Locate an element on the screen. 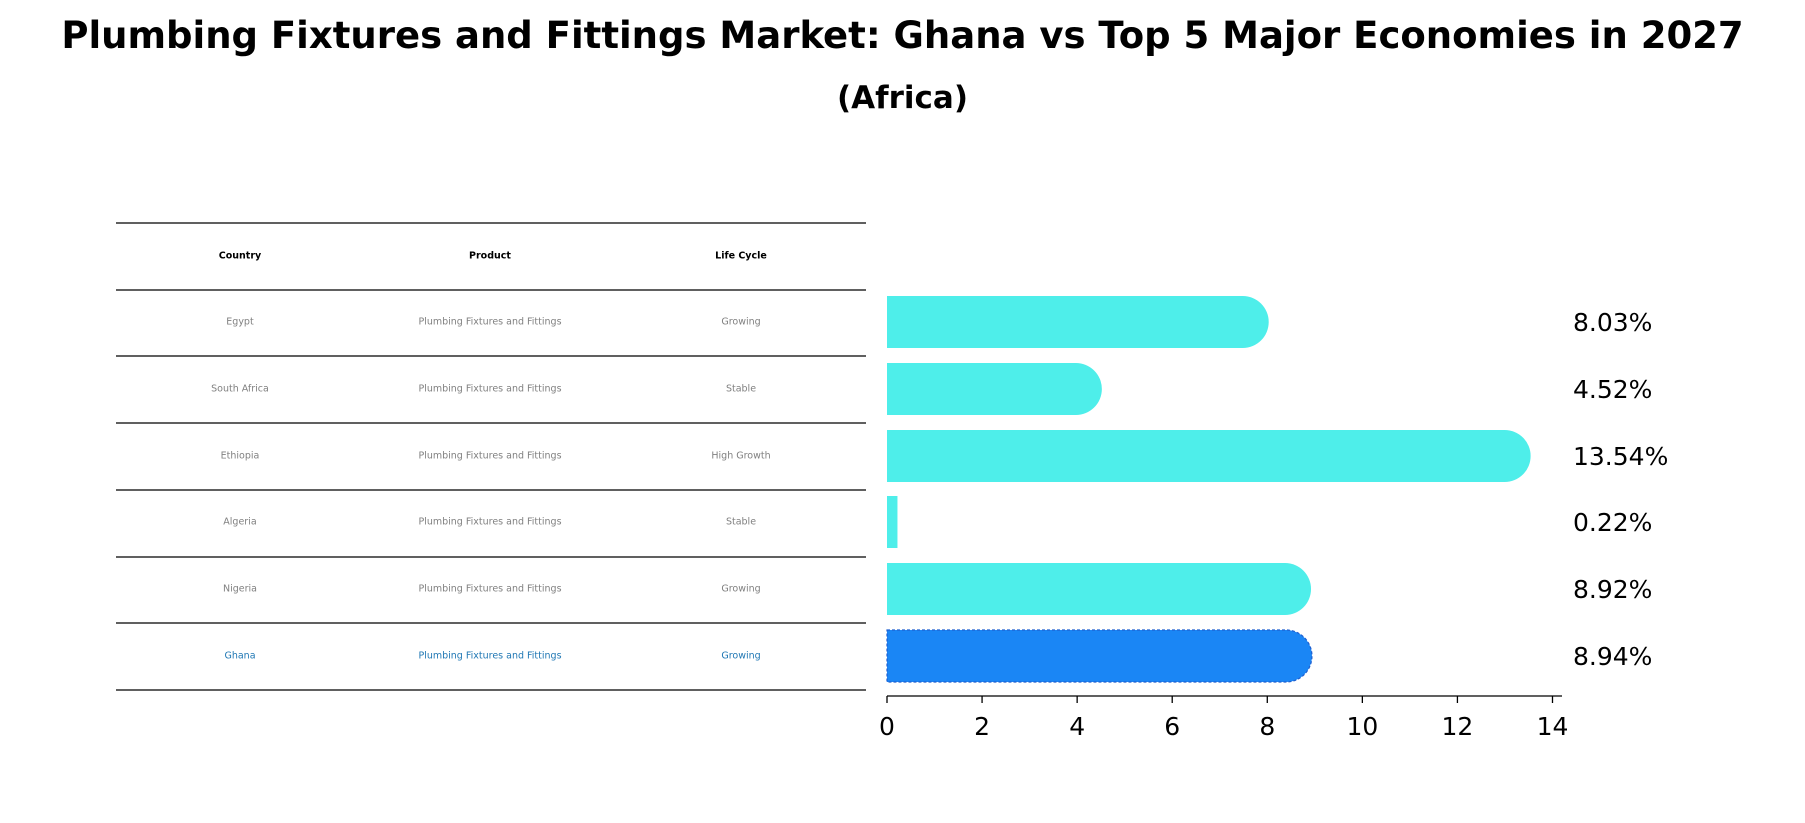 The width and height of the screenshot is (1805, 823). table-cell: Nigeria is located at coordinates (240, 589).